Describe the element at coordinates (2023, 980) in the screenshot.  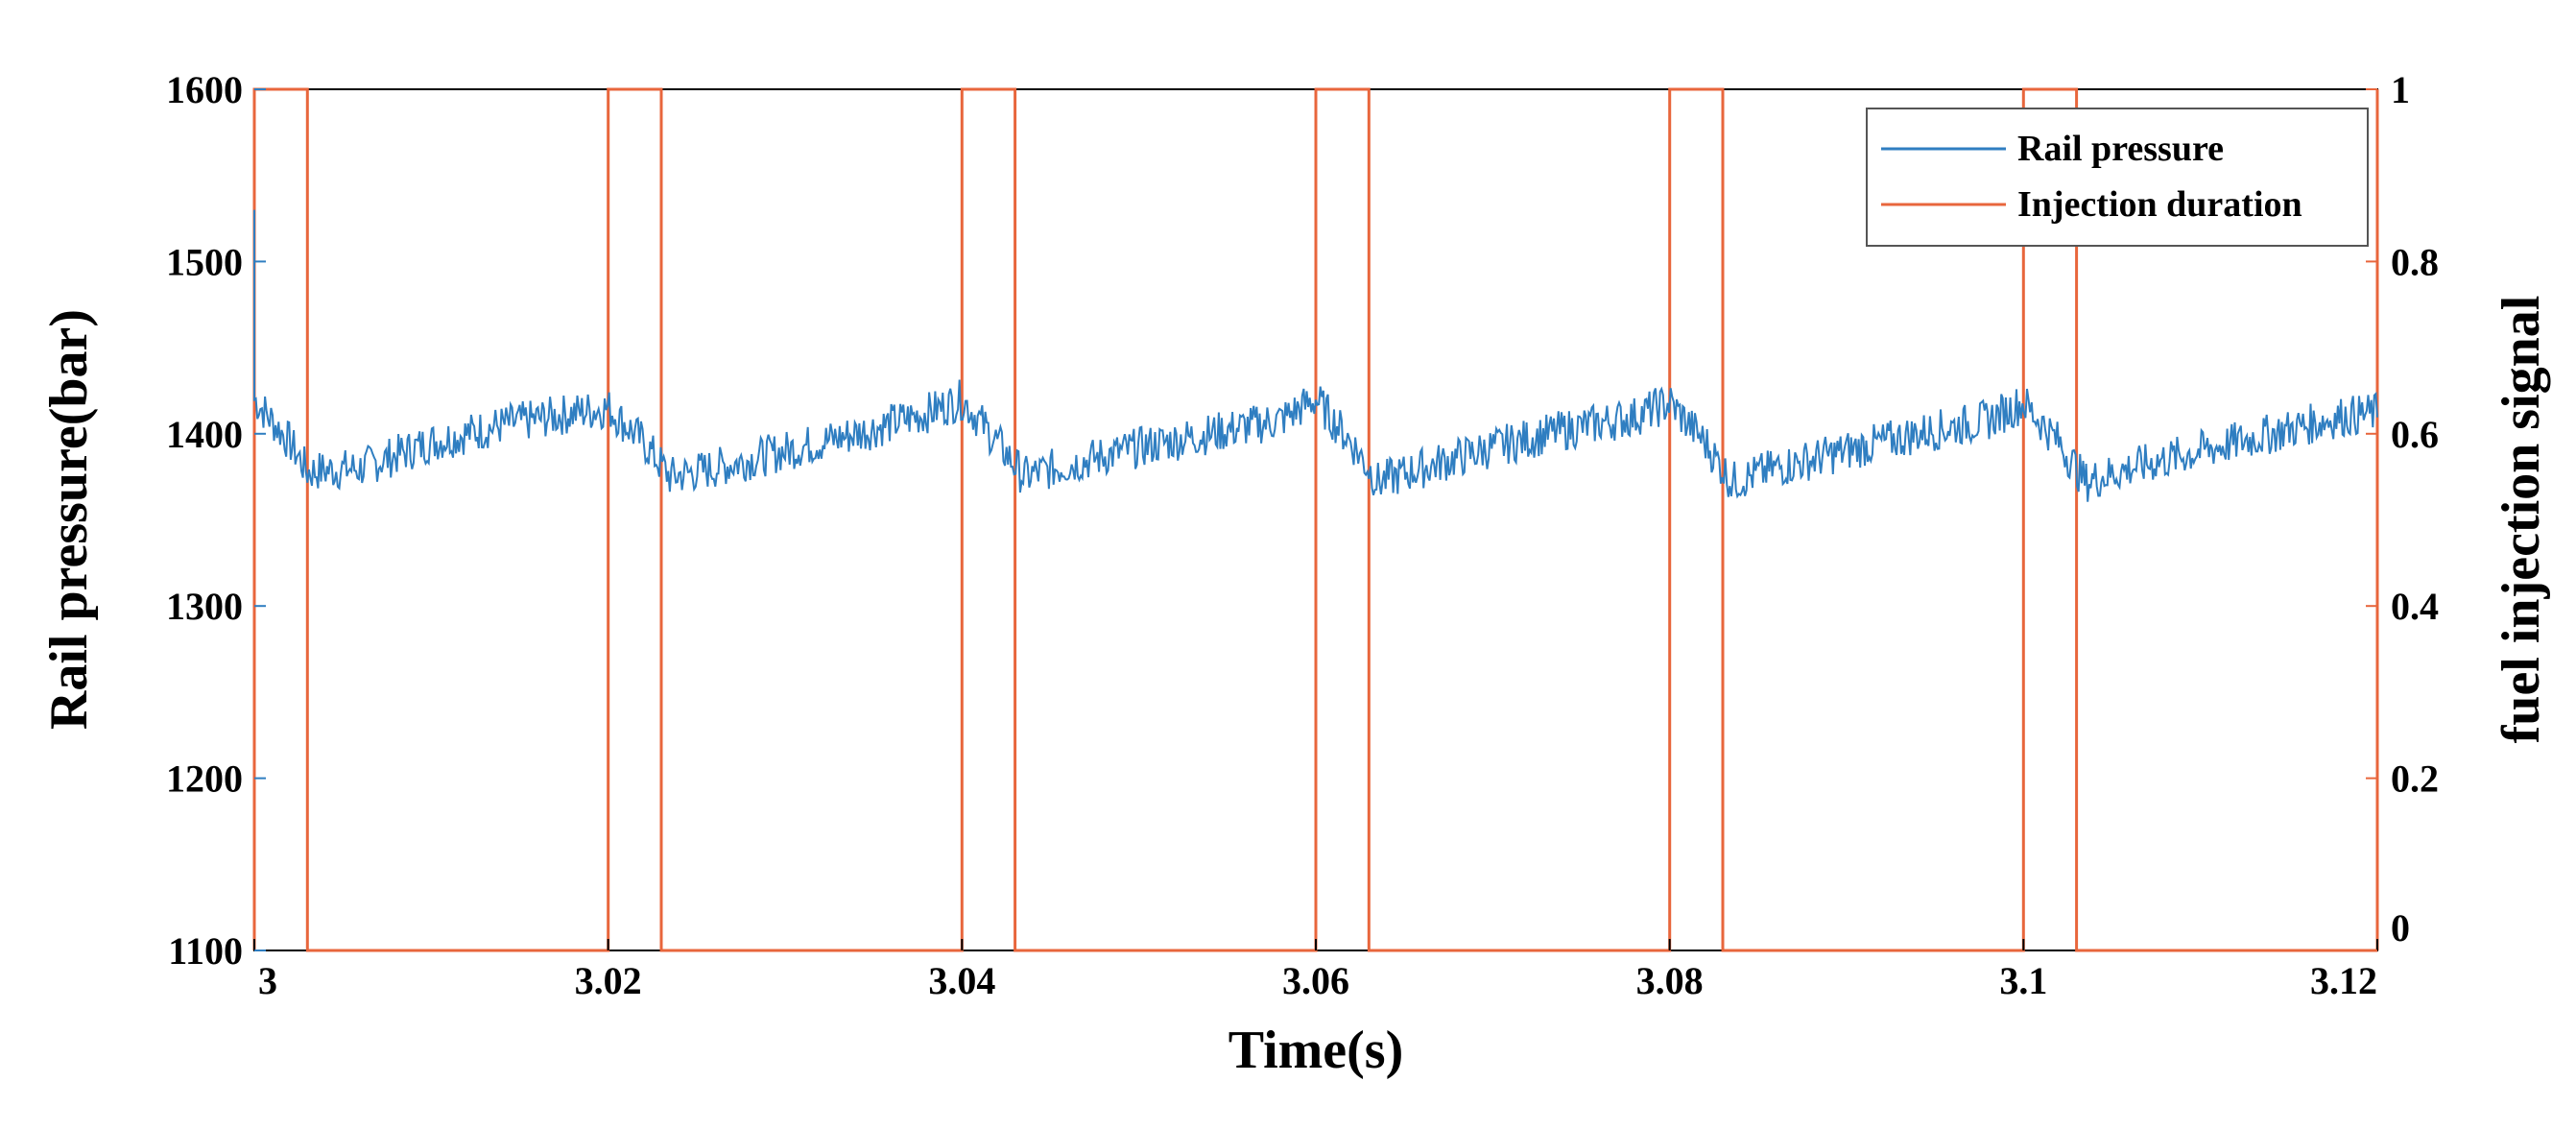
I see `x-tick-label: 3.1` at that location.